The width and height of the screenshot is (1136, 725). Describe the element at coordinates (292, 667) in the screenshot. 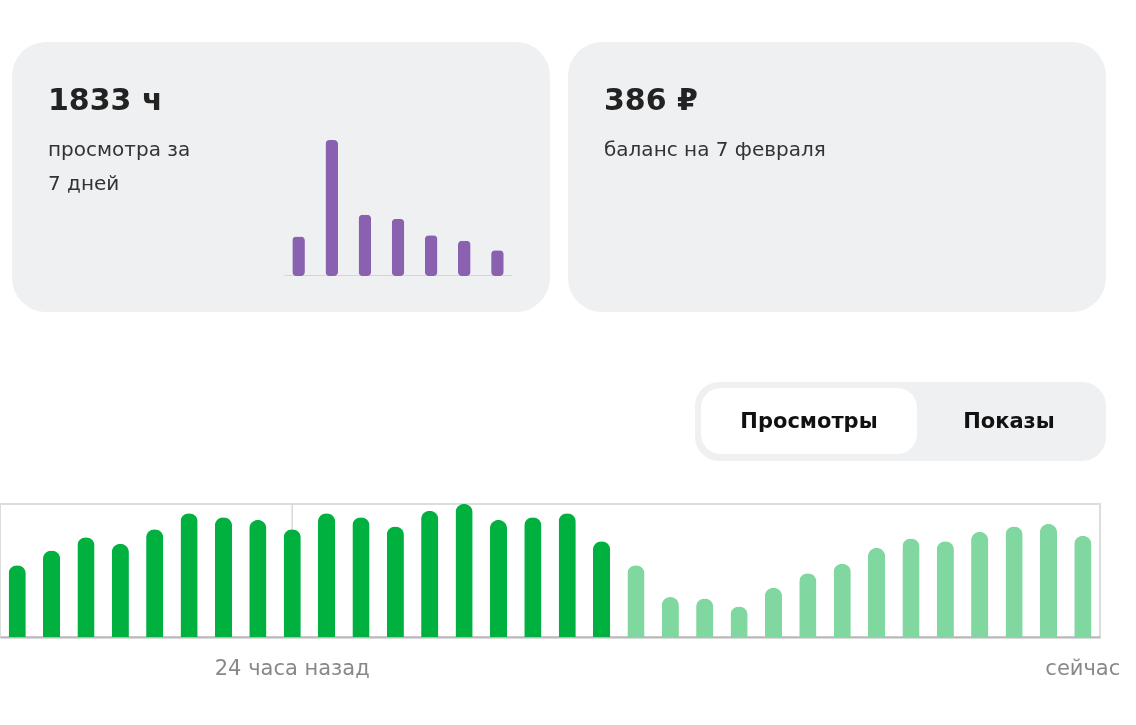

I see `x-tick-label: 24 часа назад` at that location.